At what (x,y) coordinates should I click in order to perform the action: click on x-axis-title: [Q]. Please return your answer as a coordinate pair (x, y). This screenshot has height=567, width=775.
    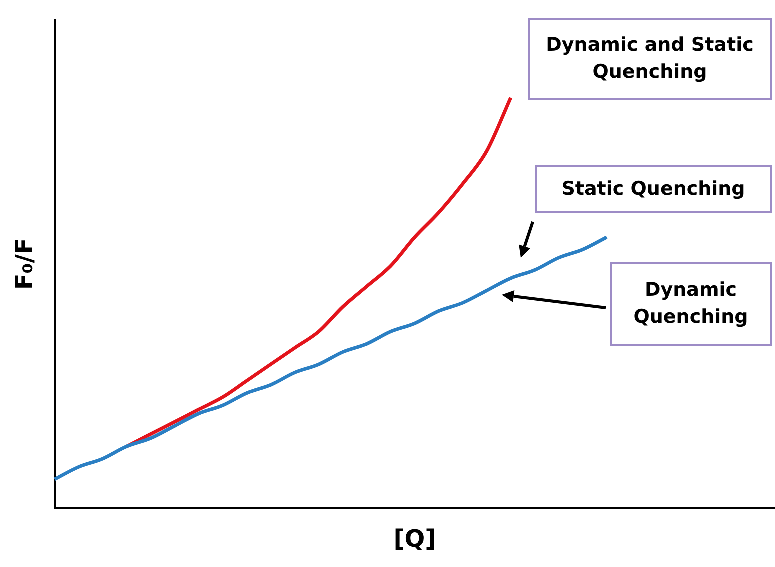
    Looking at the image, I should click on (415, 538).